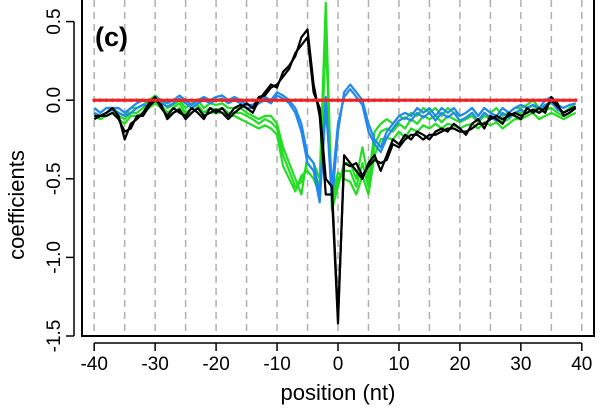  I want to click on x-tick-label: 40, so click(581, 364).